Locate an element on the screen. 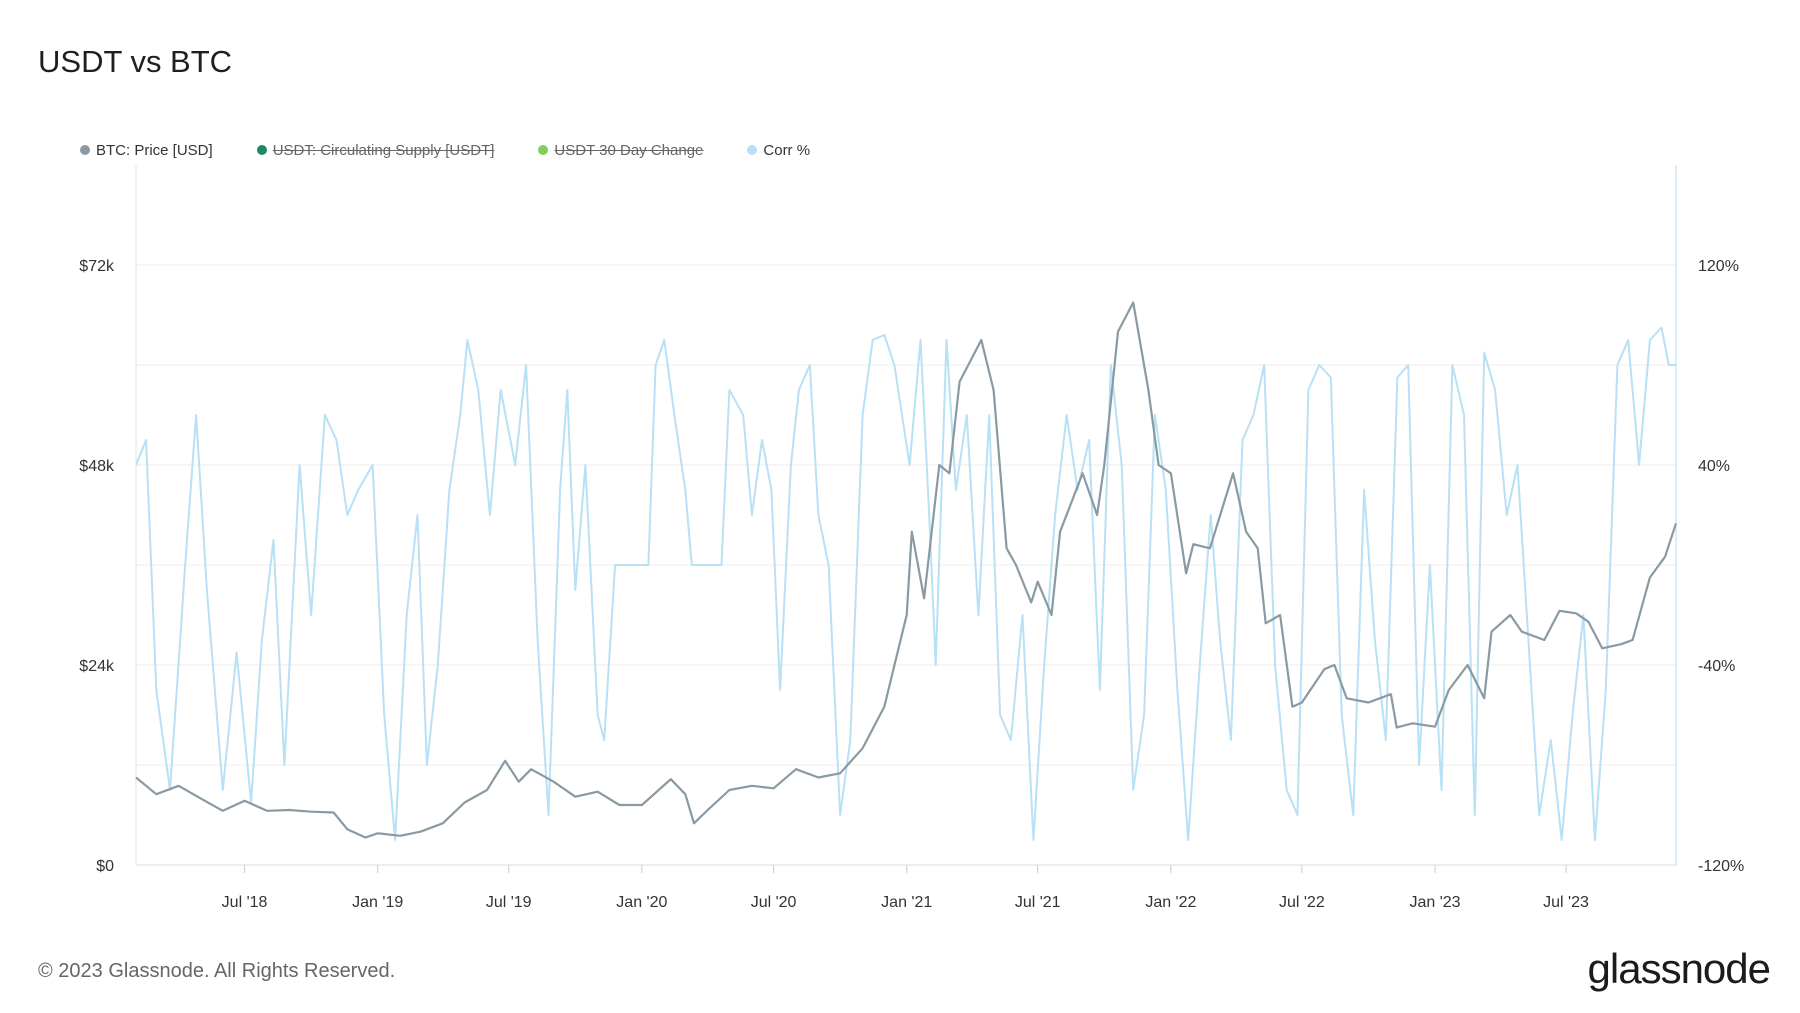 Image resolution: width=1800 pixels, height=1013 pixels. y-left-tick-label: $0 is located at coordinates (105, 866).